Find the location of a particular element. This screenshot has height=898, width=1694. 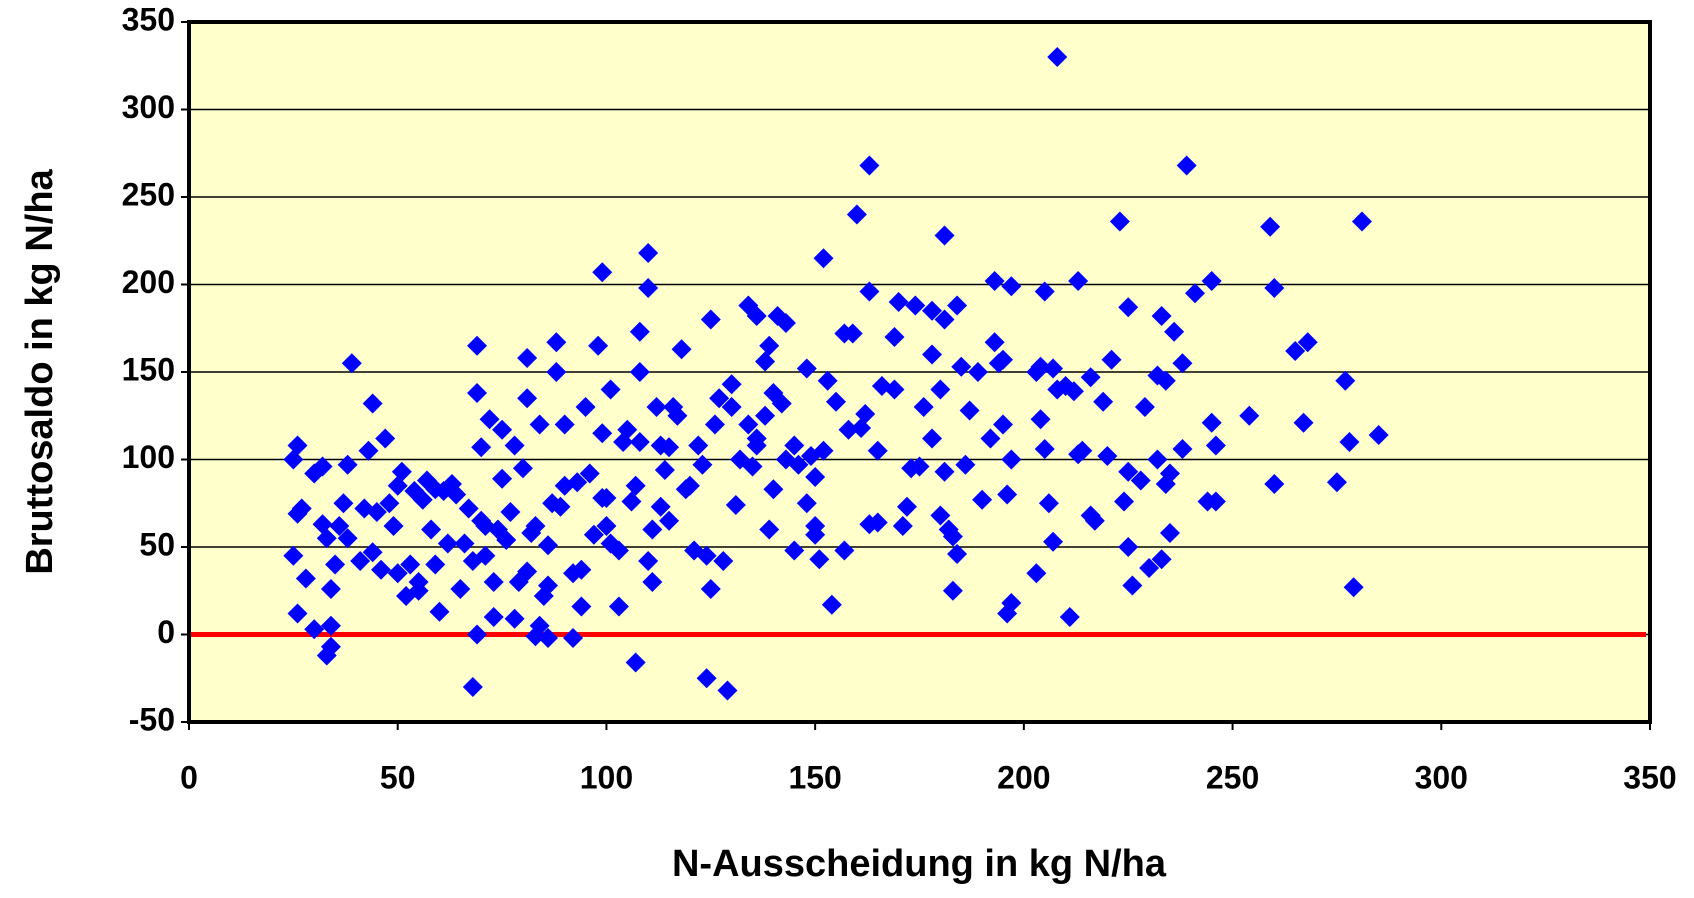

x-tick-label: 100 is located at coordinates (606, 777).